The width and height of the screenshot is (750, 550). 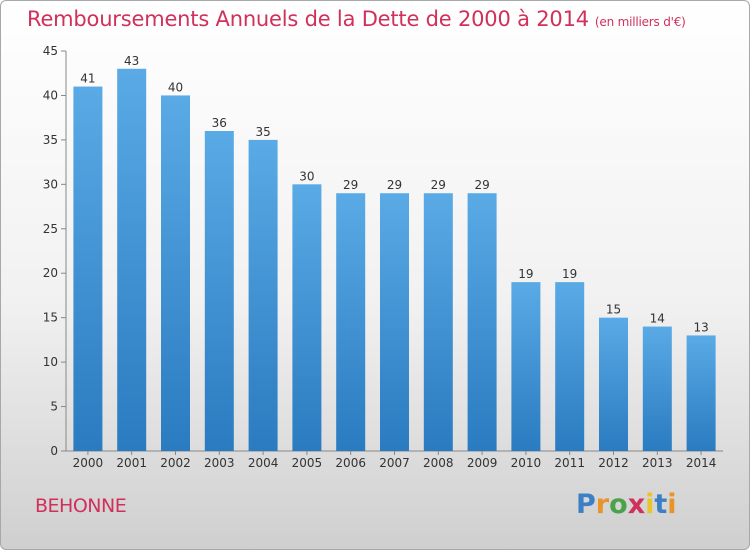 I want to click on x-tick-label: 2012, so click(x=613, y=463).